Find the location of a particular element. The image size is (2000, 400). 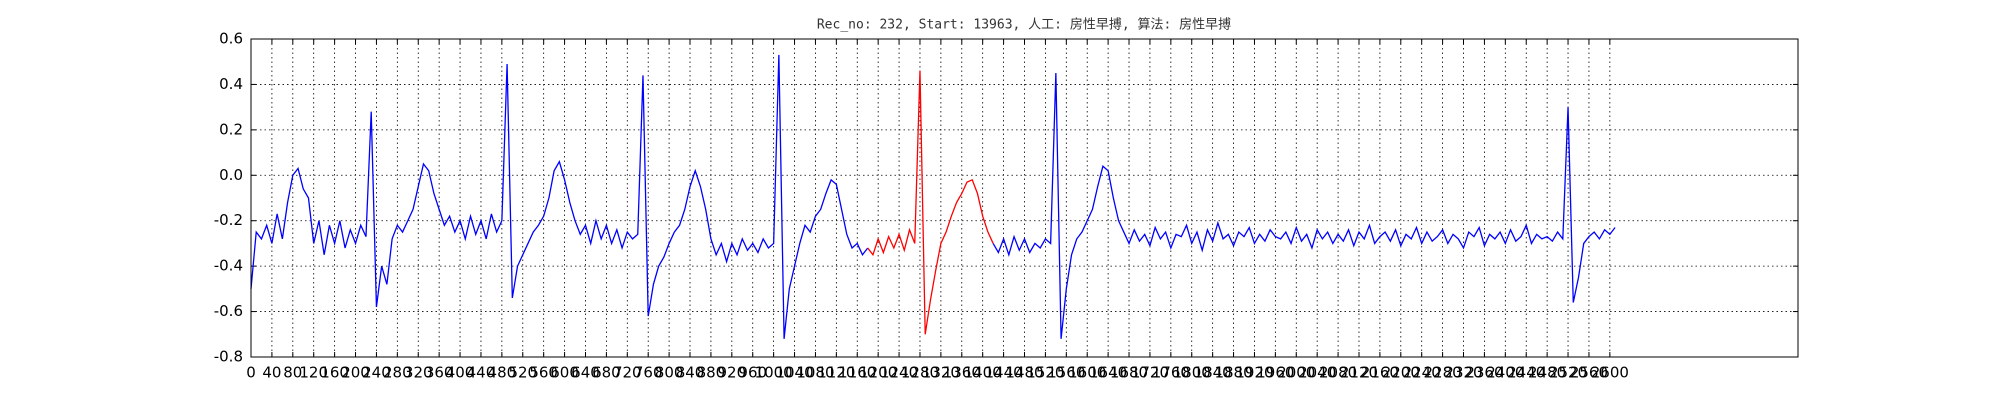

x-tick-label: 1200 is located at coordinates (878, 373).